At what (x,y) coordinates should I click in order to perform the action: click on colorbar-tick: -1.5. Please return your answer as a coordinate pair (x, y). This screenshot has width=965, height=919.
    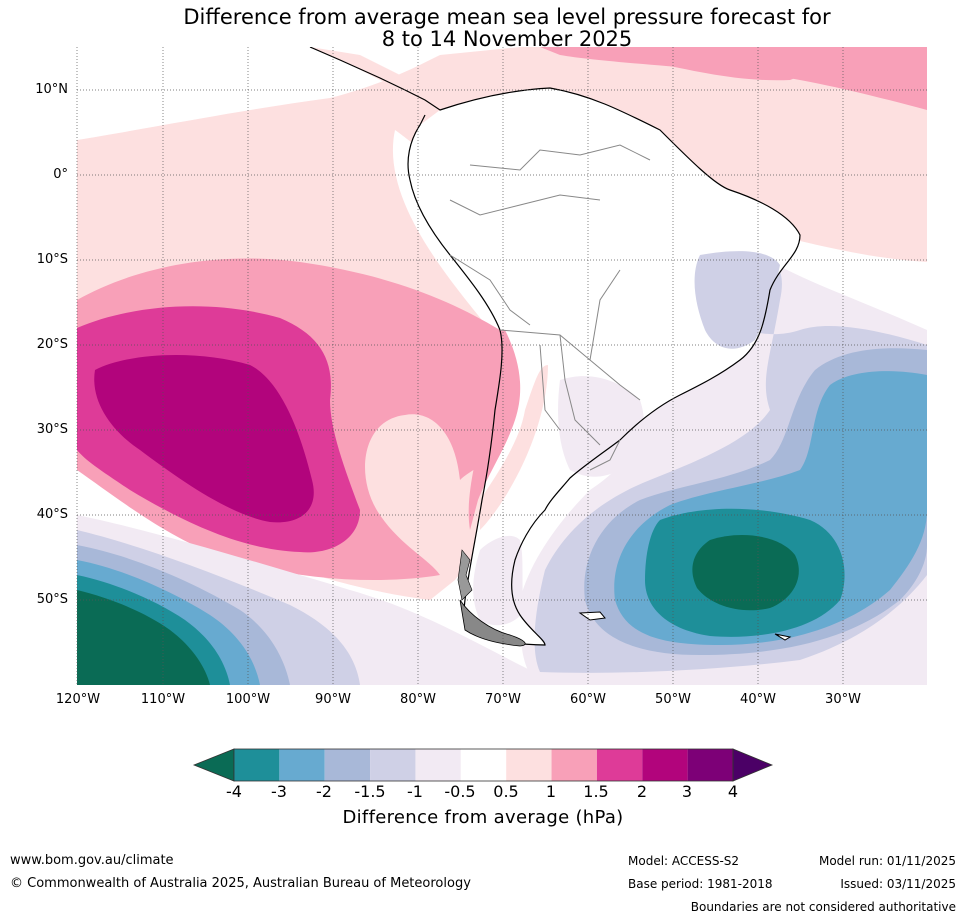
    Looking at the image, I should click on (370, 791).